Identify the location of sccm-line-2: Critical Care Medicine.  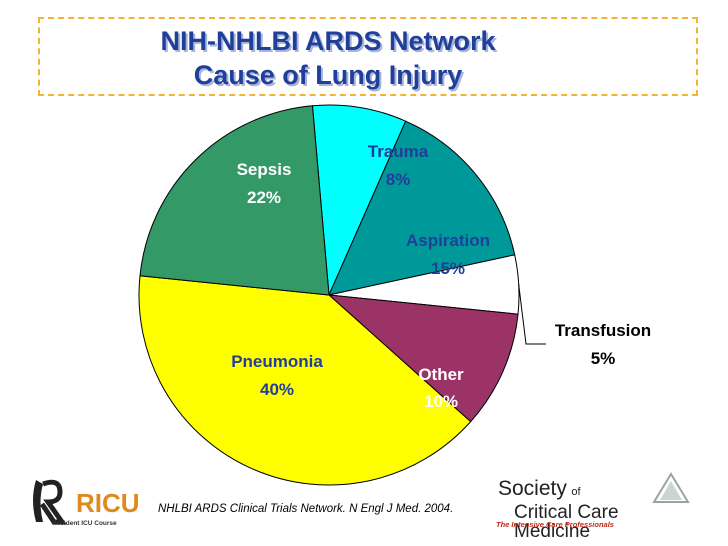
(566, 522).